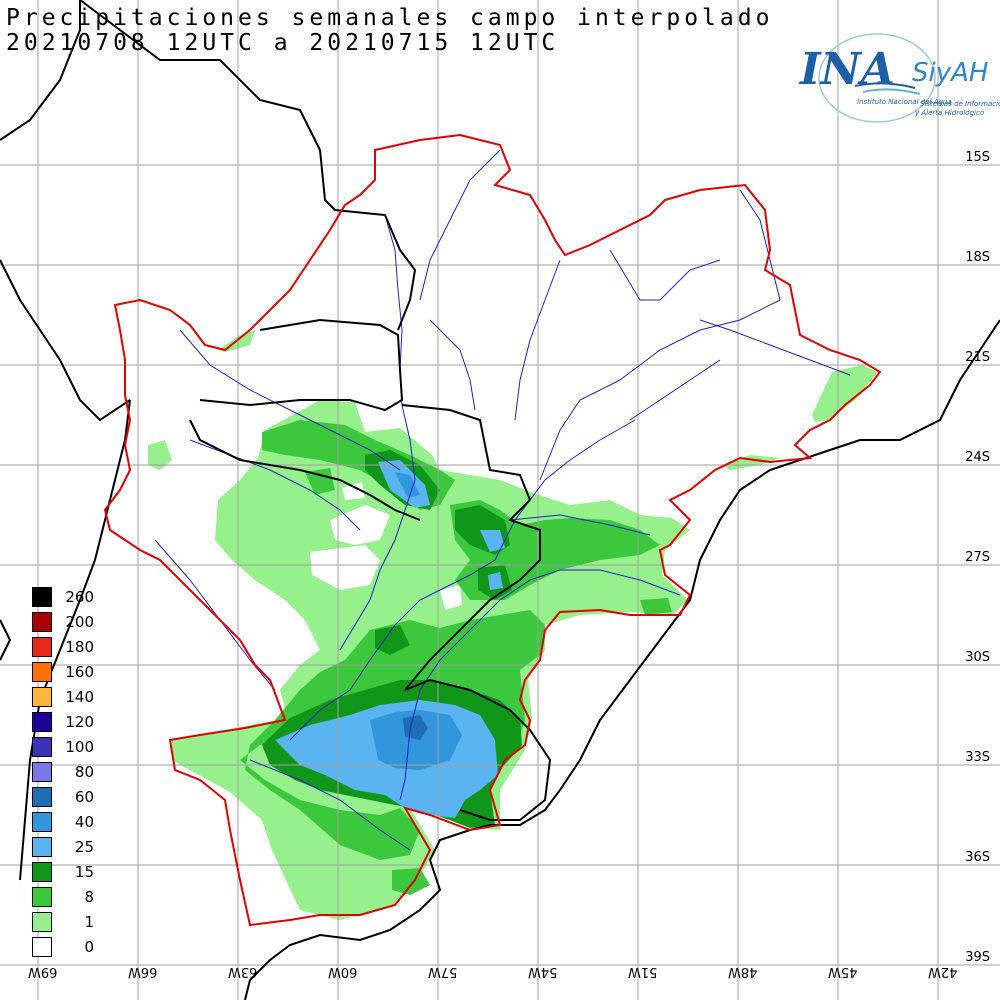  I want to click on logo-siyah-text: SiyAH, so click(950, 73).